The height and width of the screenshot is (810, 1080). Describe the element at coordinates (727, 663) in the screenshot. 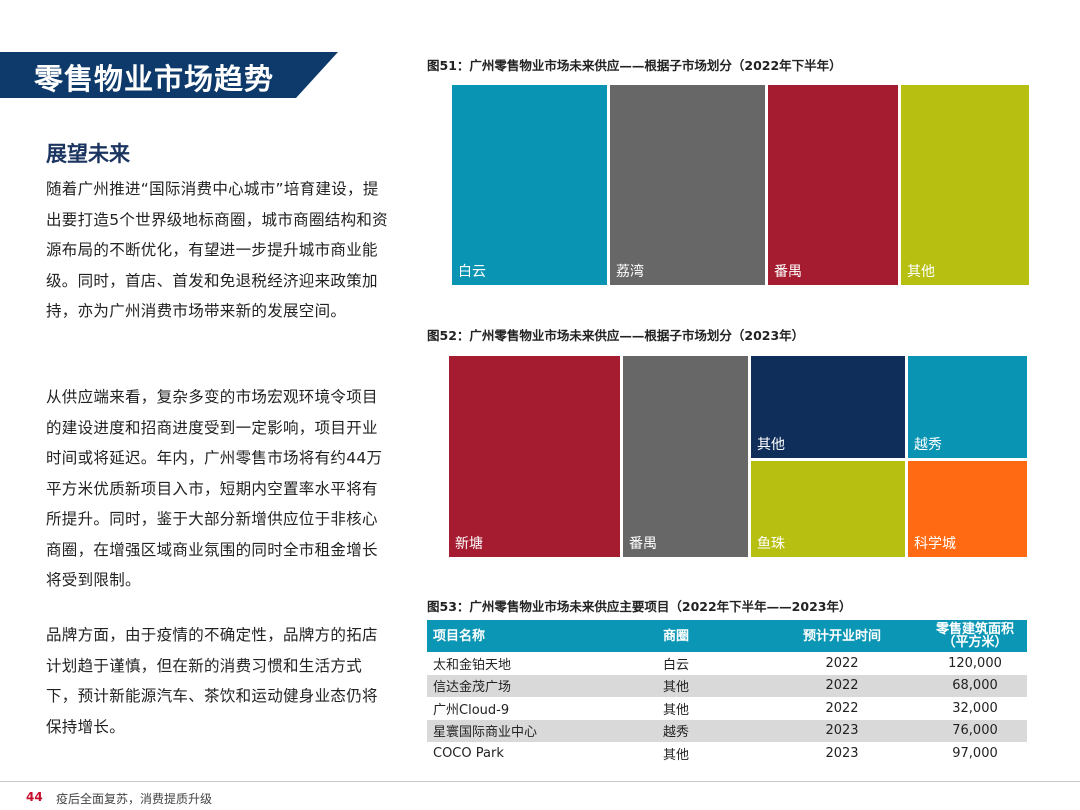

I see `table-row: 太和金铂天地 白云 2022 120,000` at that location.